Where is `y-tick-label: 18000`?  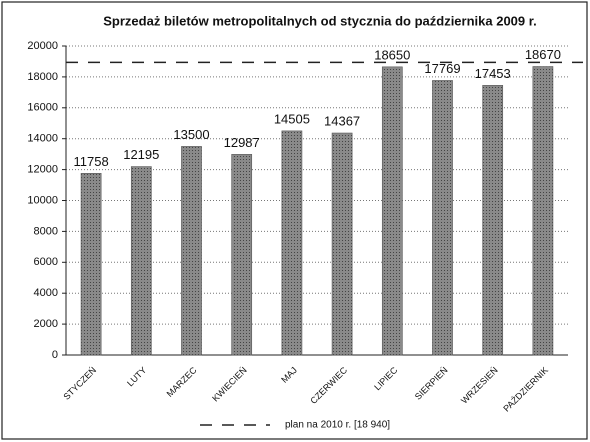
y-tick-label: 18000 is located at coordinates (42, 77).